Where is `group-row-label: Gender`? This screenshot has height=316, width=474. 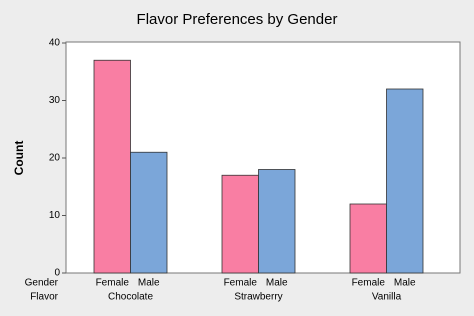
group-row-label: Gender is located at coordinates (42, 283).